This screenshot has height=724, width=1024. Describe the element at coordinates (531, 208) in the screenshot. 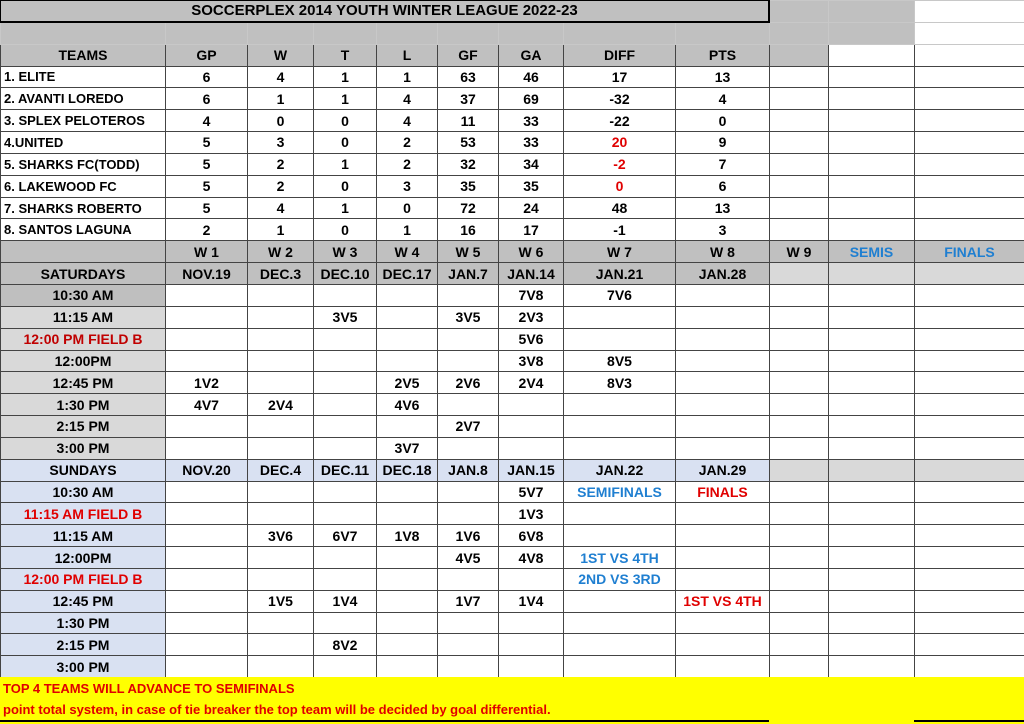

I see `team-ga: 24` at that location.